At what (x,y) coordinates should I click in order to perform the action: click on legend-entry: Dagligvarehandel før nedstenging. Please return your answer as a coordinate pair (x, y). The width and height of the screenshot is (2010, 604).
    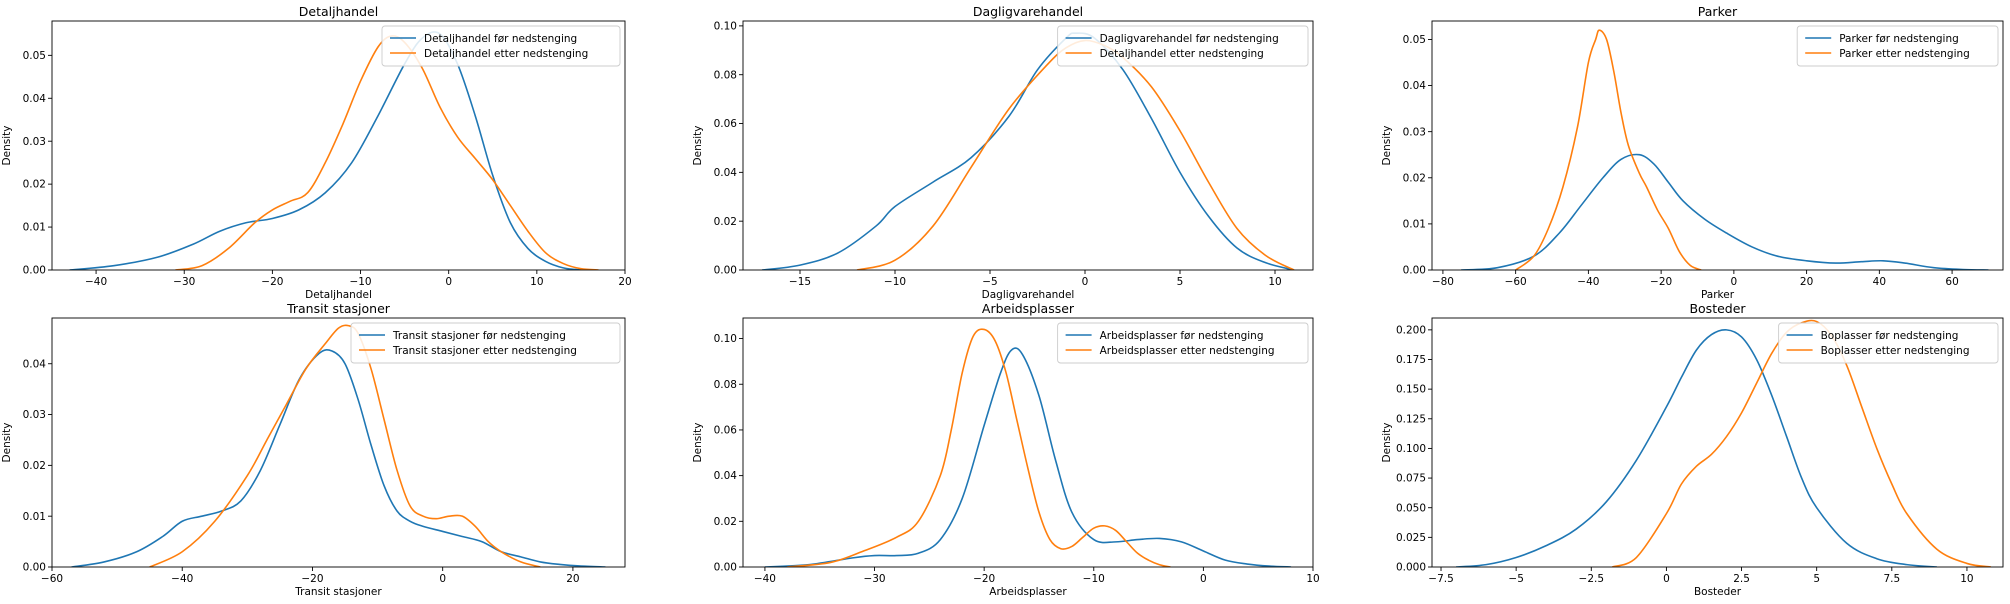
    Looking at the image, I should click on (1189, 39).